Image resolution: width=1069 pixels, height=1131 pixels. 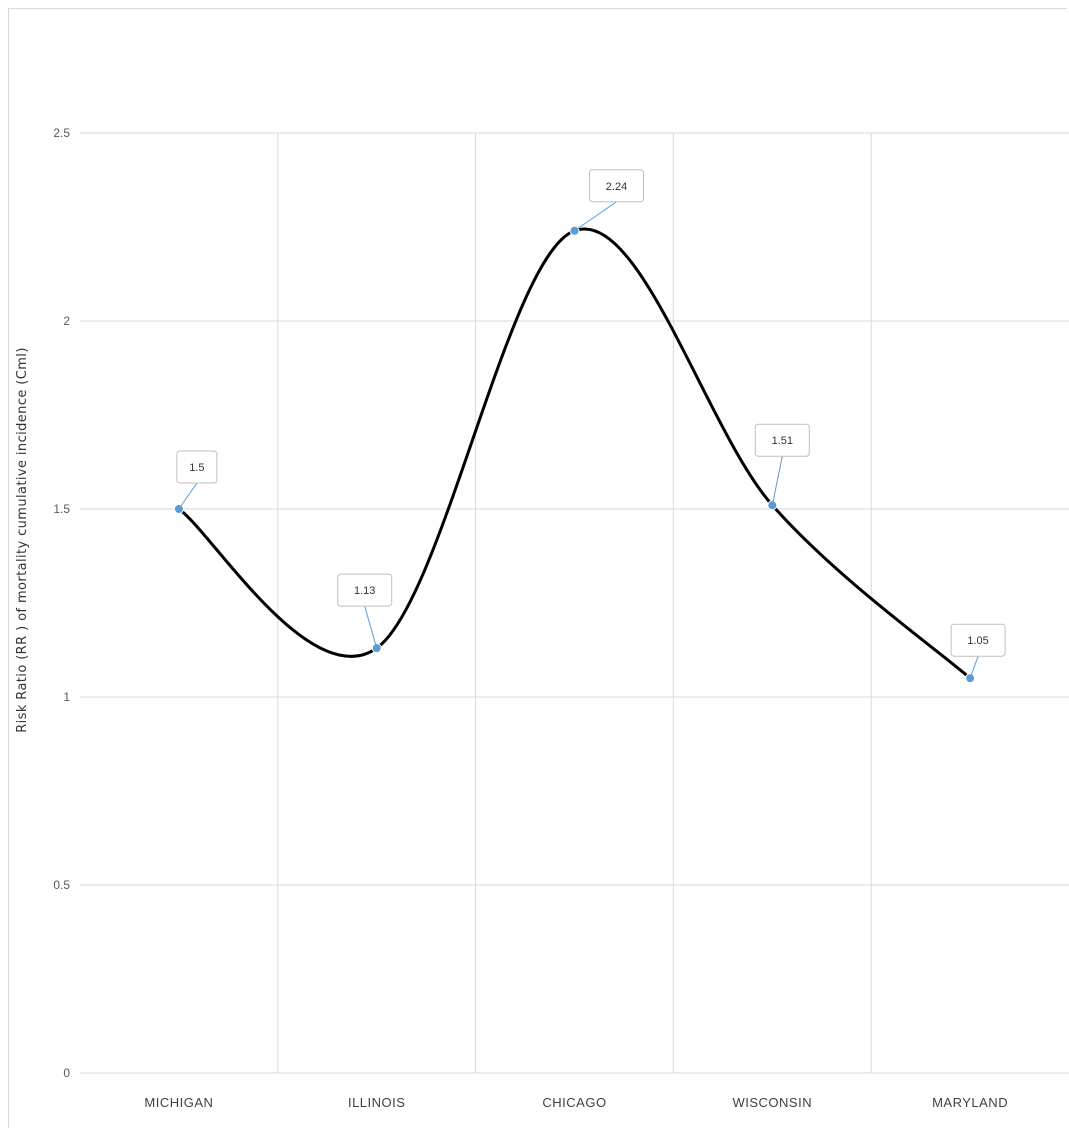 I want to click on data-label: 1.05, so click(x=977, y=641).